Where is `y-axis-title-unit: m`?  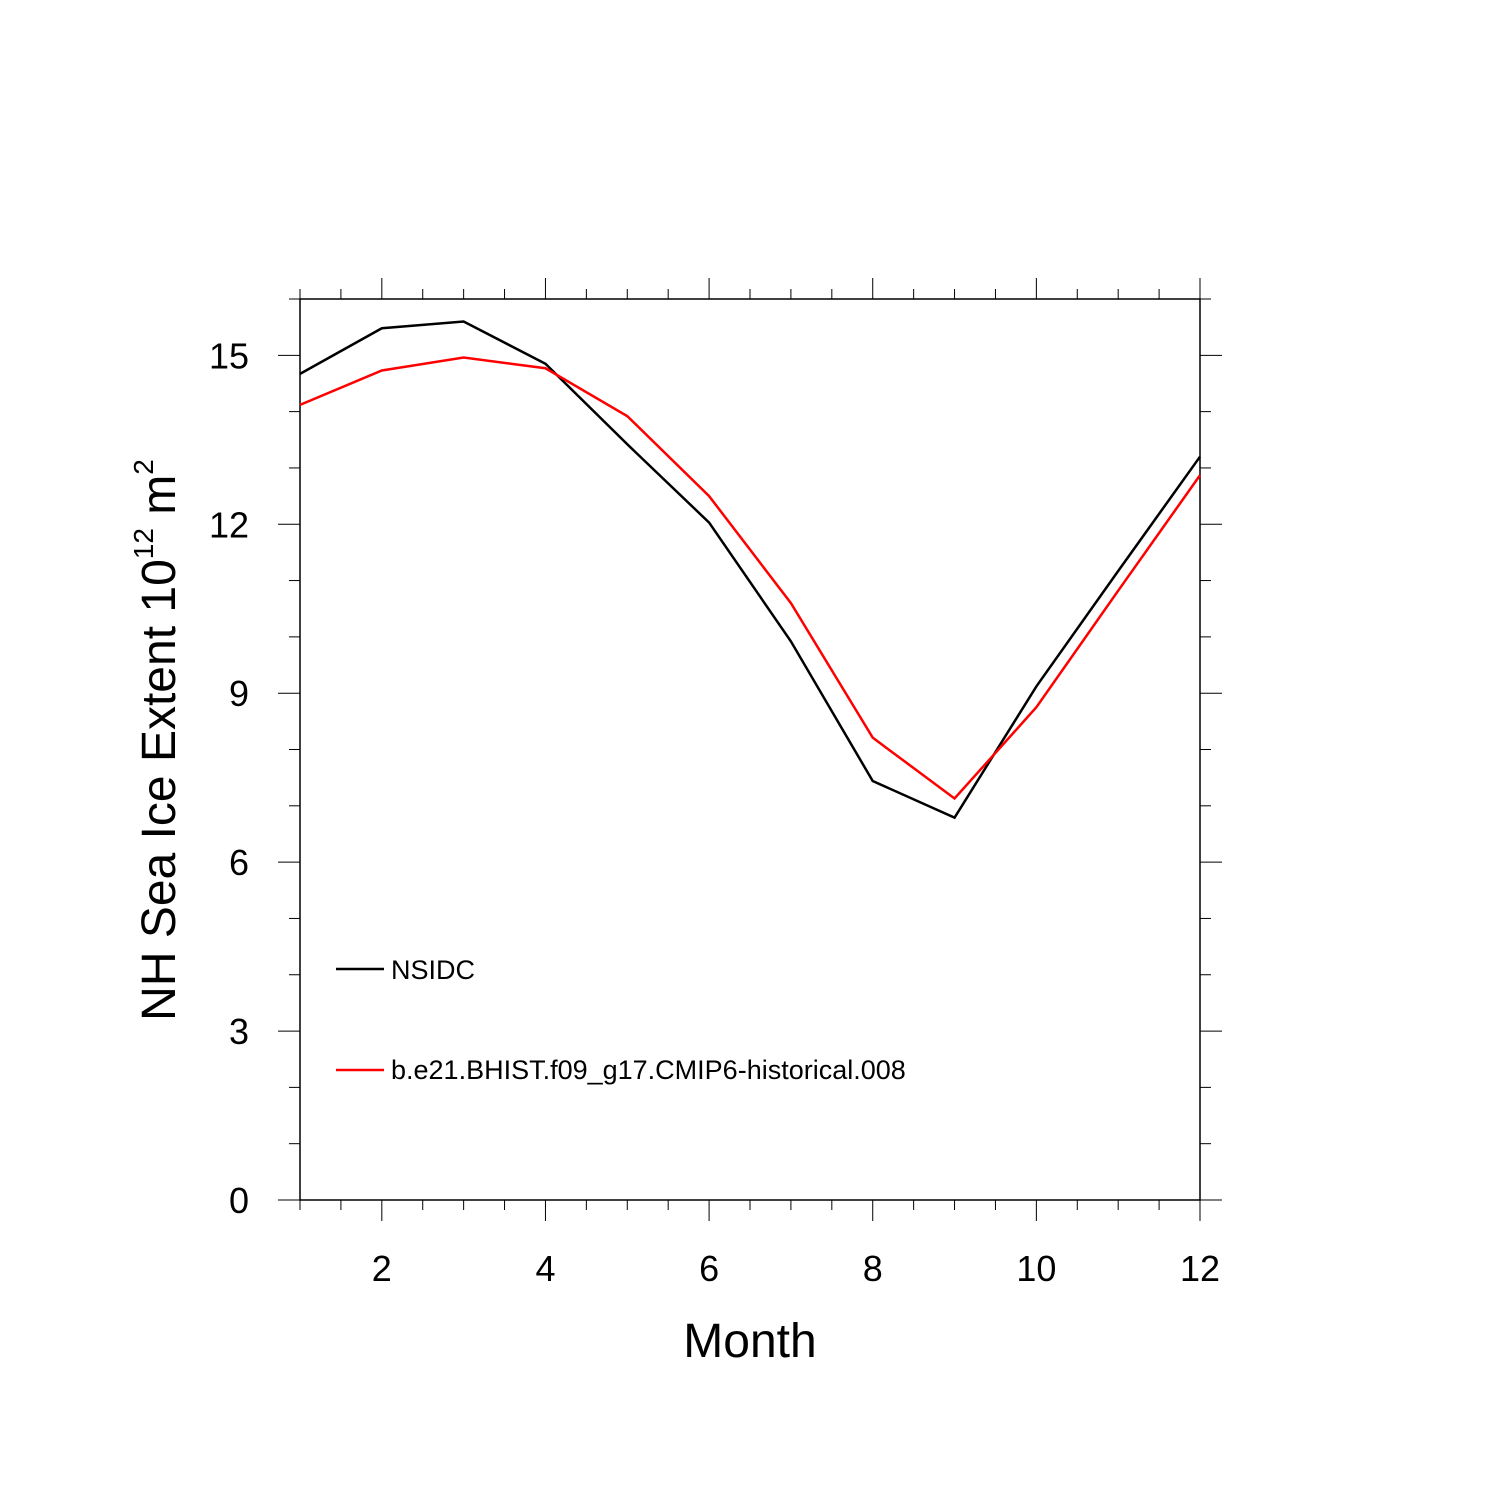
y-axis-title-unit: m is located at coordinates (159, 501).